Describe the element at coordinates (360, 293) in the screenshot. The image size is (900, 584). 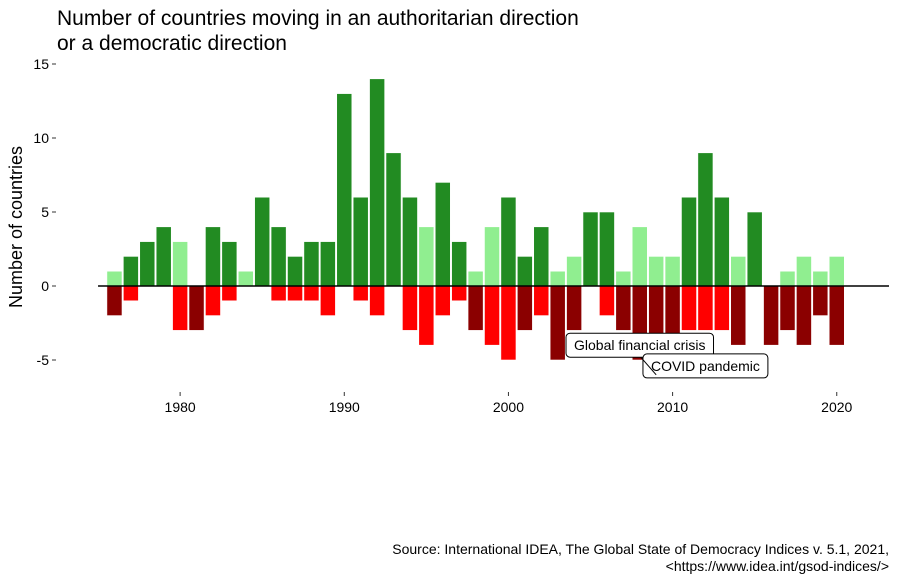
I see `bar-negative-1991` at that location.